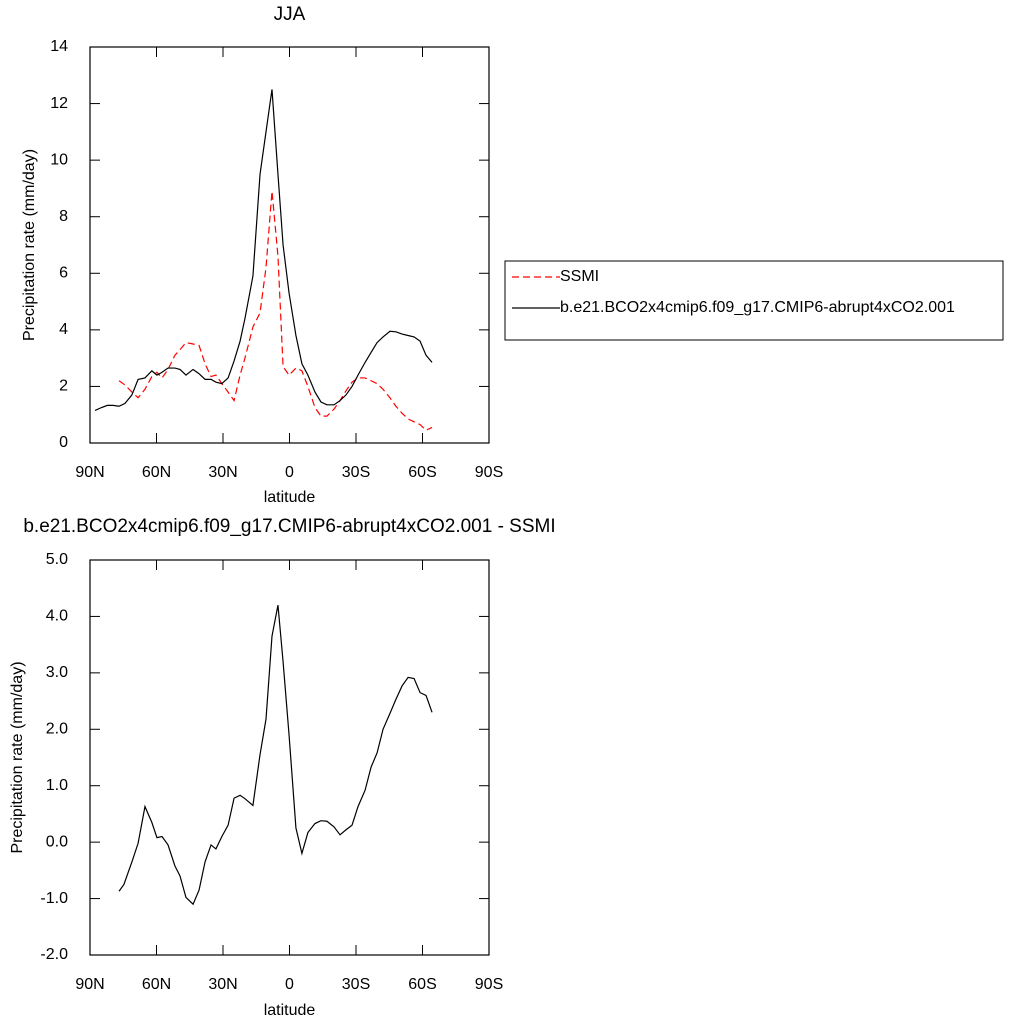 Image resolution: width=1024 pixels, height=1029 pixels. What do you see at coordinates (54, 954) in the screenshot?
I see `y-tick-label: -2.0` at bounding box center [54, 954].